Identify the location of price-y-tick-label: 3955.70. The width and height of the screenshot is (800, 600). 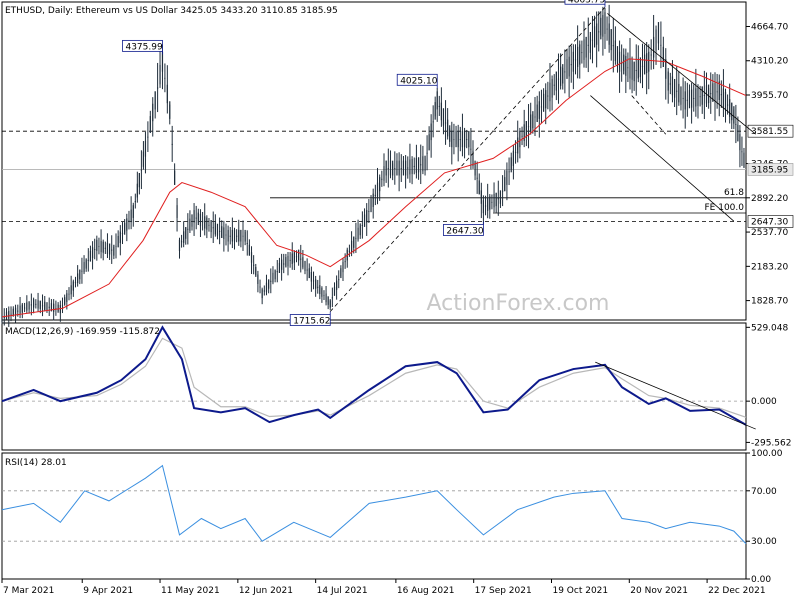
(769, 96).